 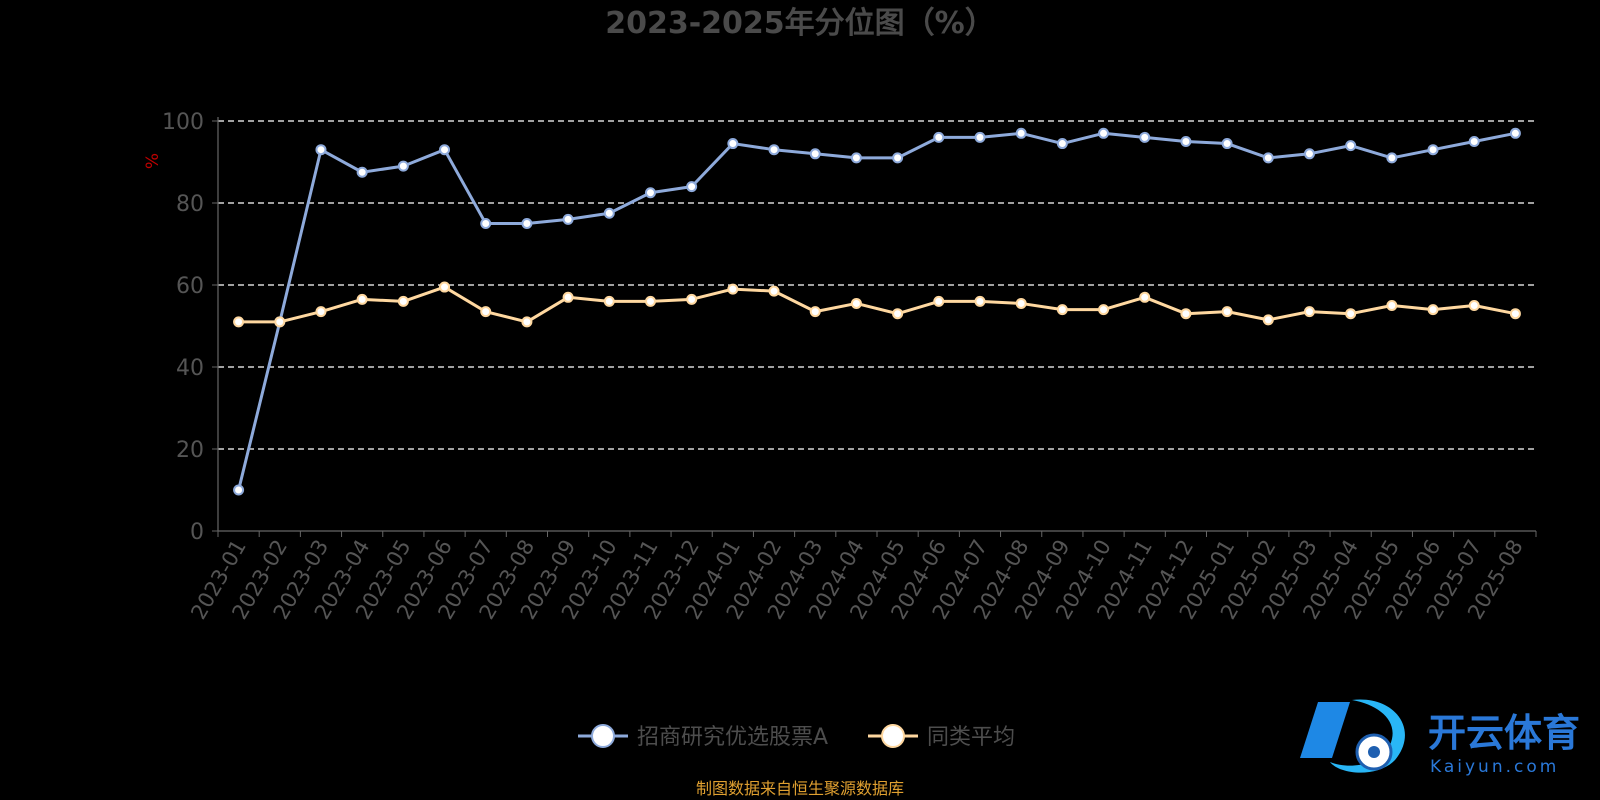 I want to click on y-tick-label: 60, so click(x=190, y=286).